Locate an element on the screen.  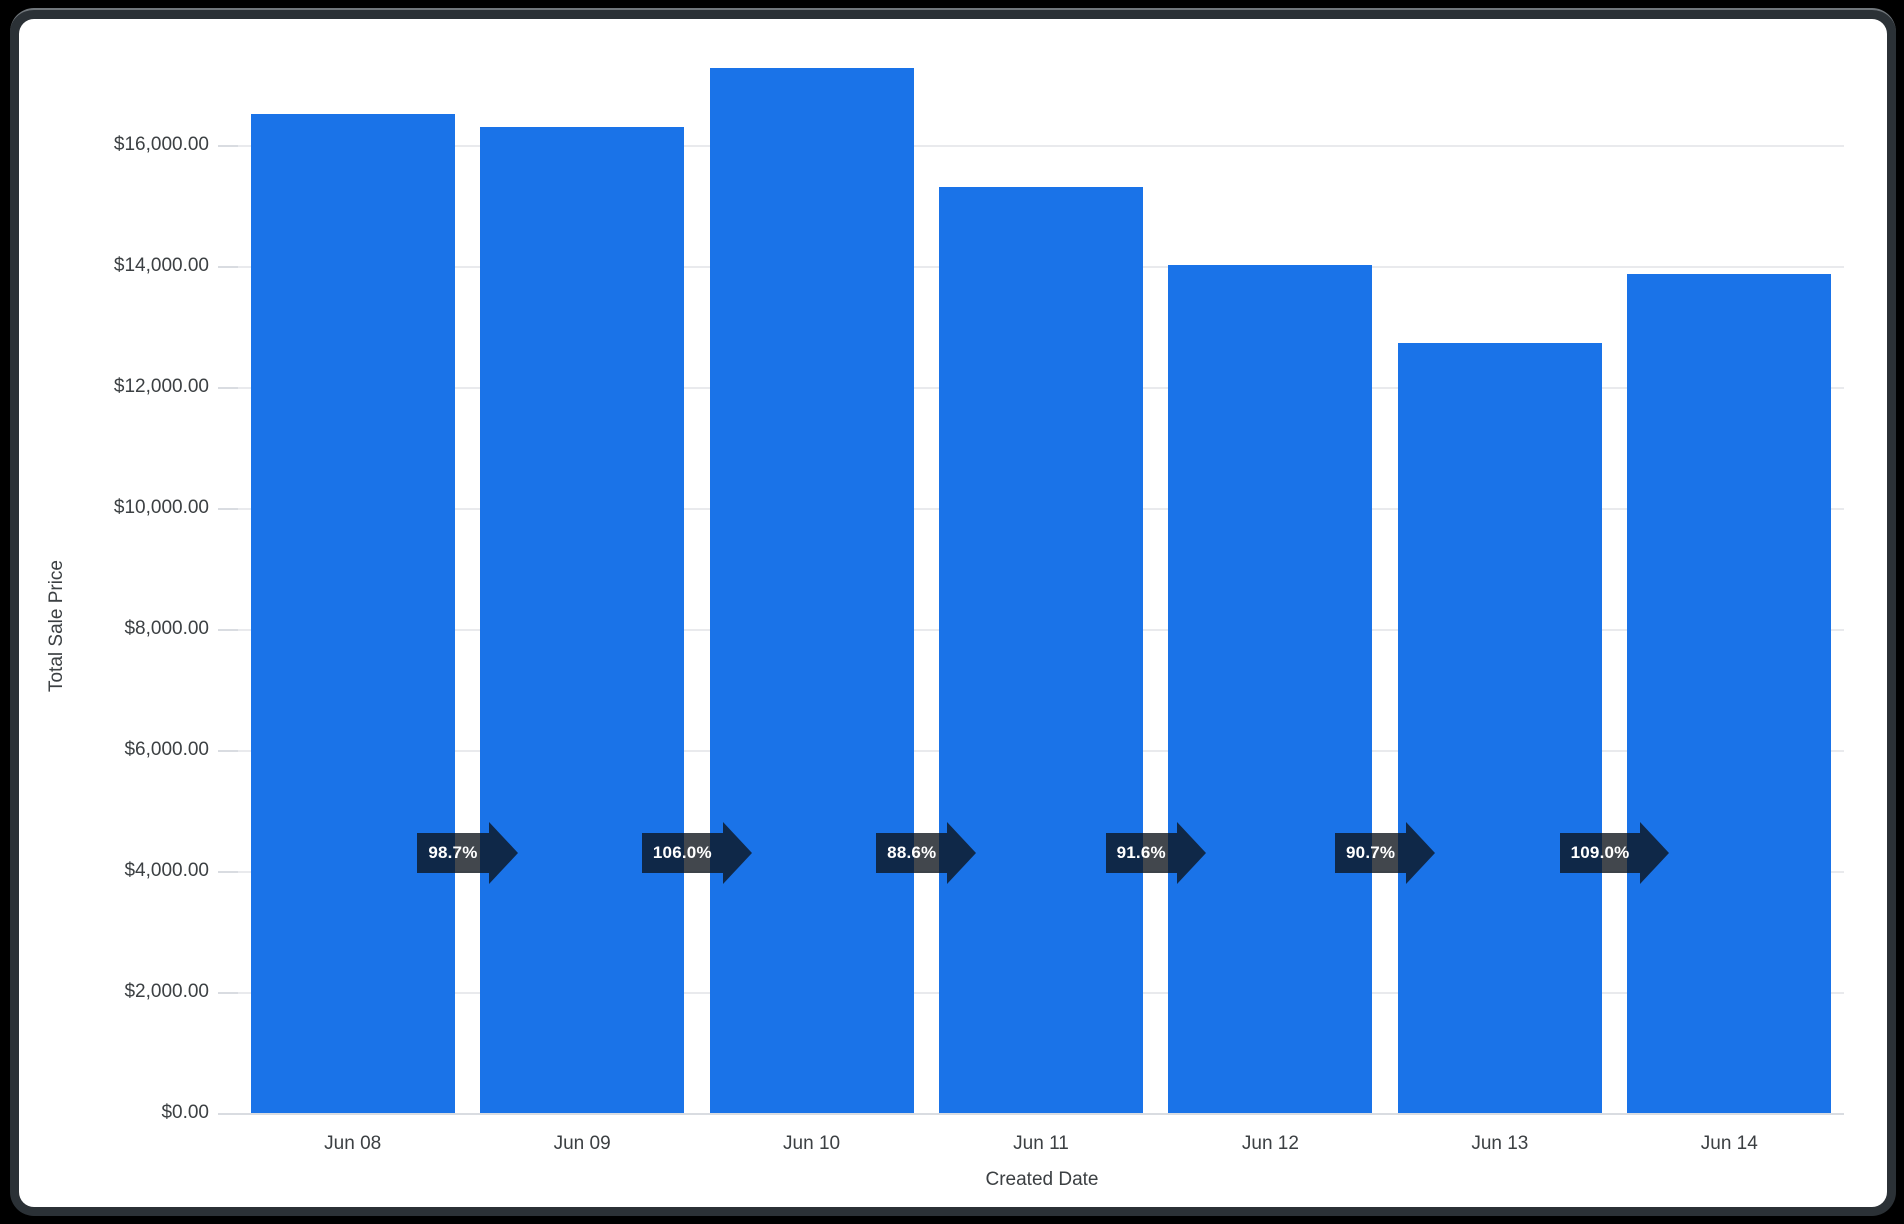
y-axis-label: $8,000.00 is located at coordinates (166, 628).